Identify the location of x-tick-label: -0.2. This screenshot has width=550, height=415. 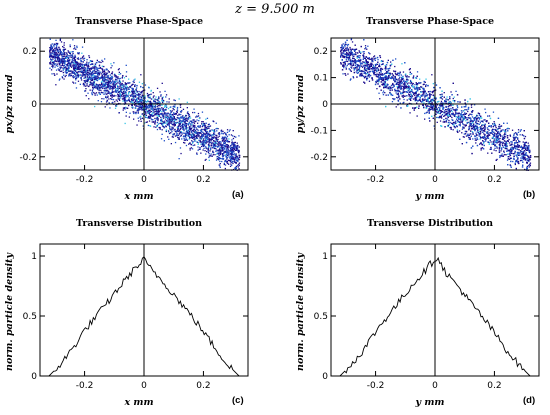
(85, 180).